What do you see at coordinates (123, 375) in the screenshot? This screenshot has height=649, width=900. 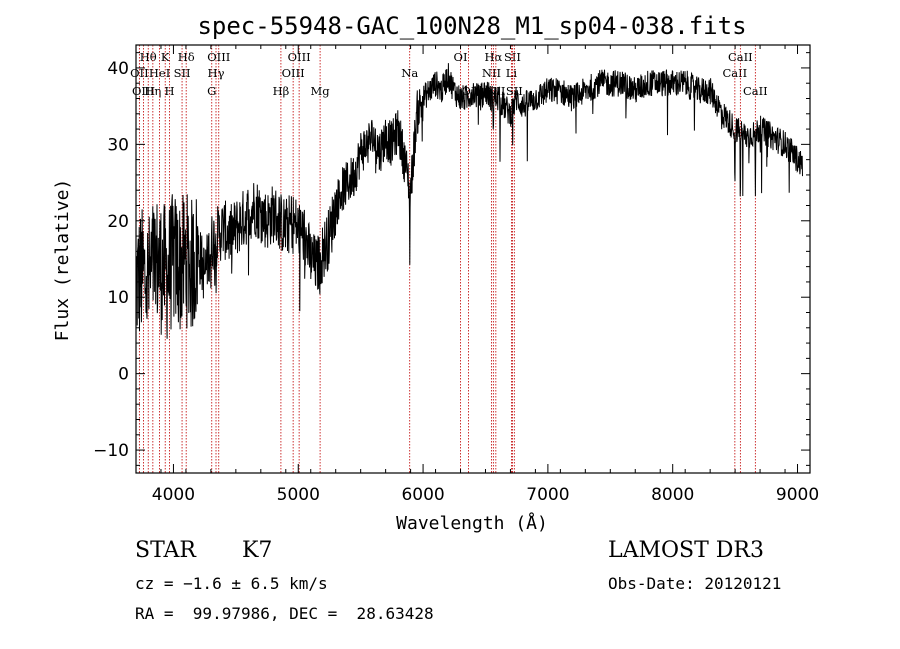 I see `y-tick-label-1: 0` at bounding box center [123, 375].